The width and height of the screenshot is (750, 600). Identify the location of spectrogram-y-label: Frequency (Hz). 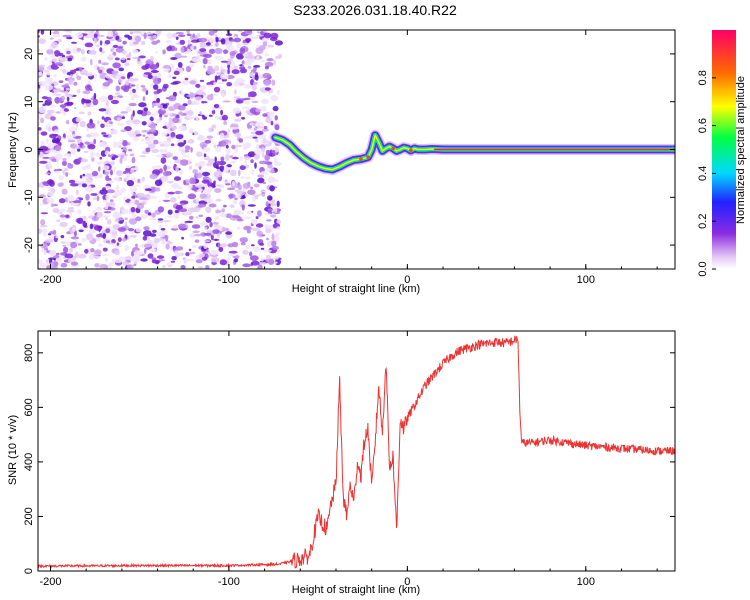
(13, 150).